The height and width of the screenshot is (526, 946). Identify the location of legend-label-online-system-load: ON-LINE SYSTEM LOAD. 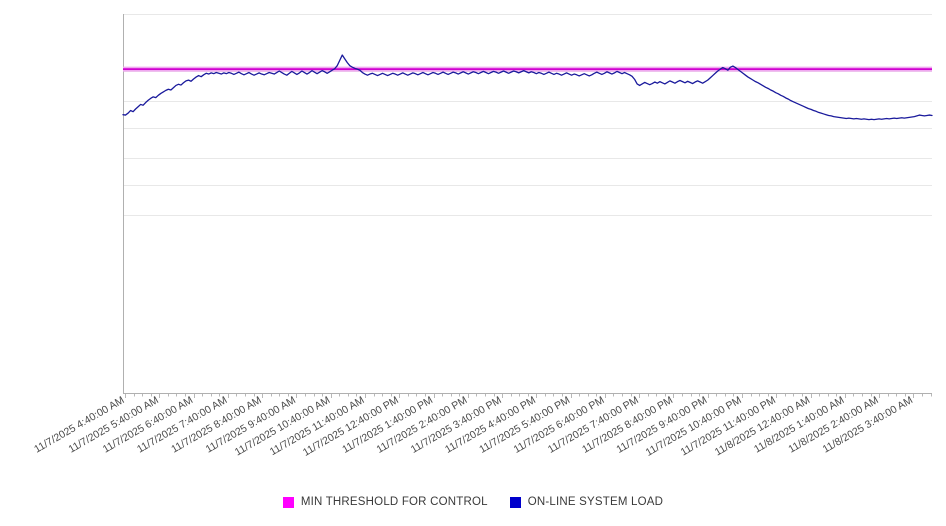
(595, 502).